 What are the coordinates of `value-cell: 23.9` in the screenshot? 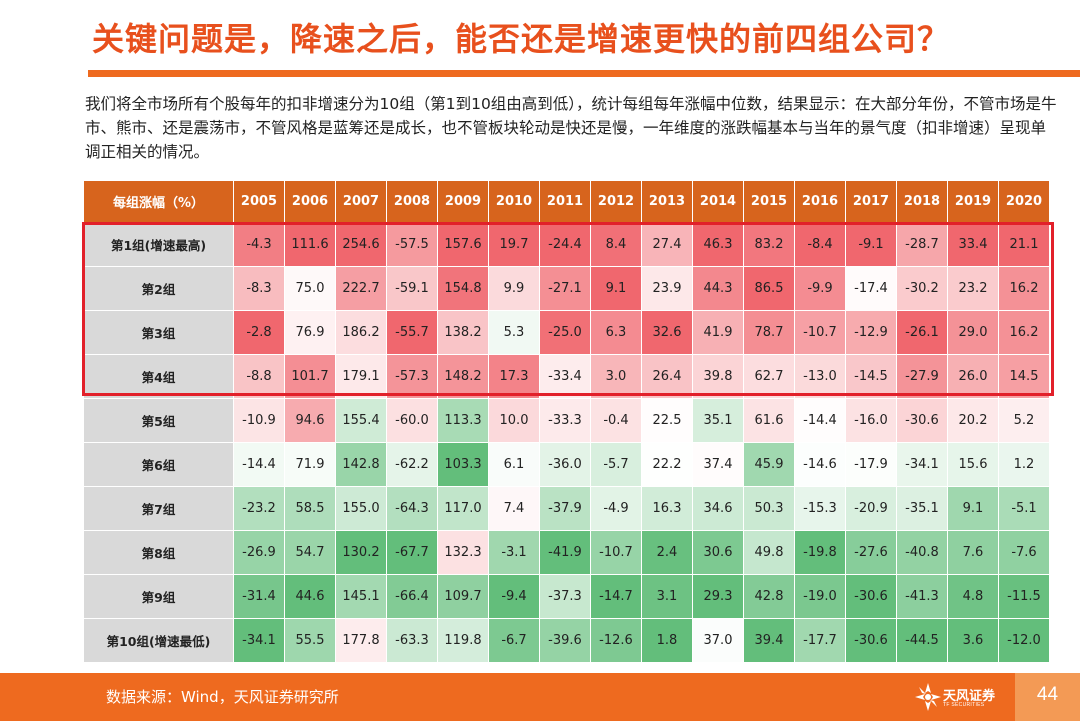 It's located at (667, 288).